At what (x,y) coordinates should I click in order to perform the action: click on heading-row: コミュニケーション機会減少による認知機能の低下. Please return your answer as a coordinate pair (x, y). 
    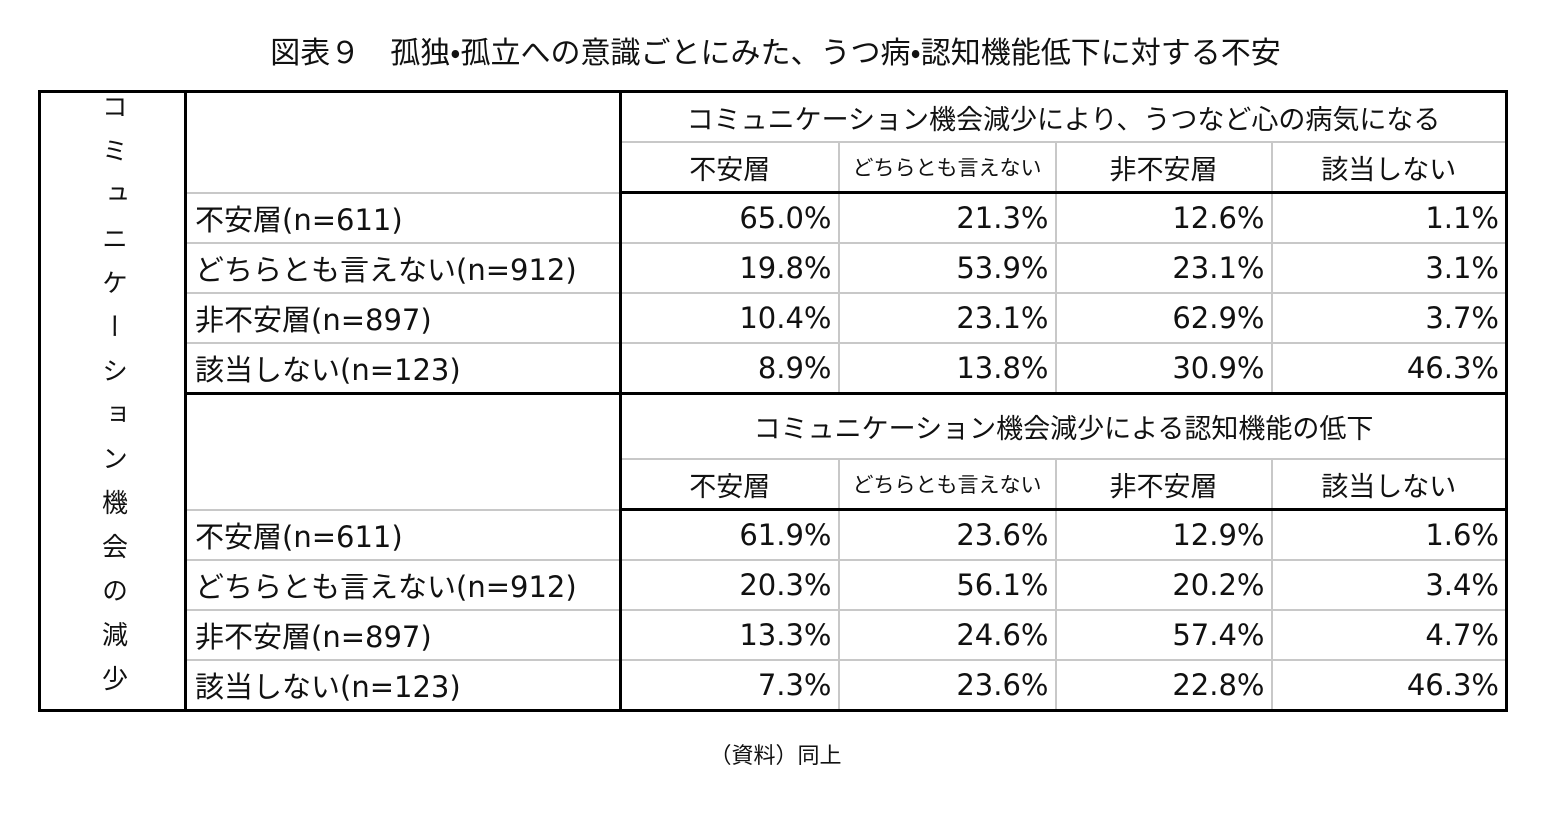
    Looking at the image, I should click on (774, 451).